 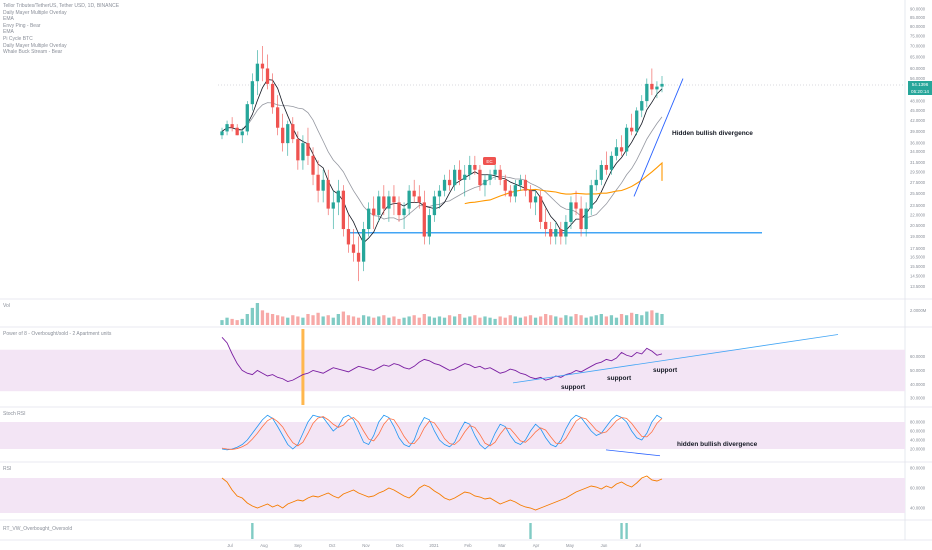 What do you see at coordinates (619, 378) in the screenshot?
I see `support-label-2: support` at bounding box center [619, 378].